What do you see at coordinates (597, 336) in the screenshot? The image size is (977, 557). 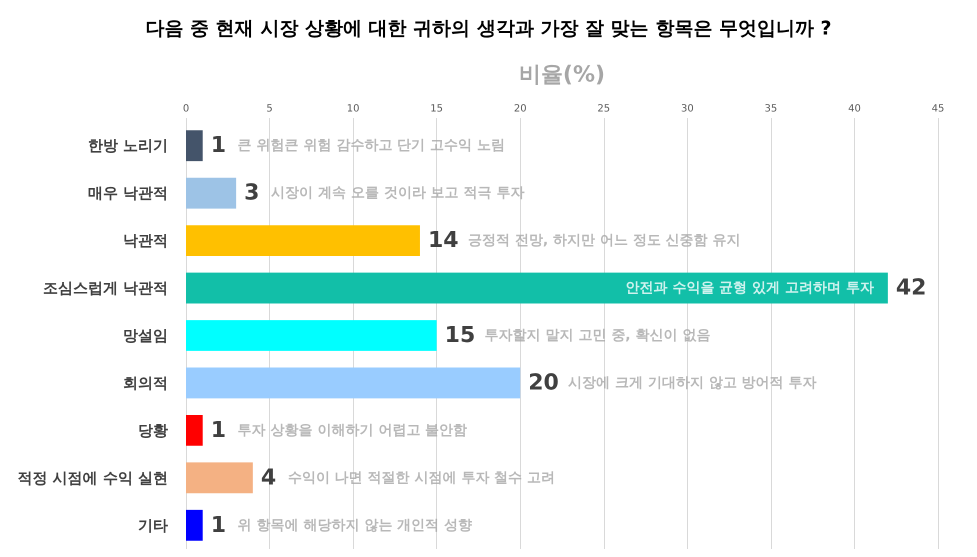 I see `annotation: 투자할지 말지 고민 중, 확신이 없음` at bounding box center [597, 336].